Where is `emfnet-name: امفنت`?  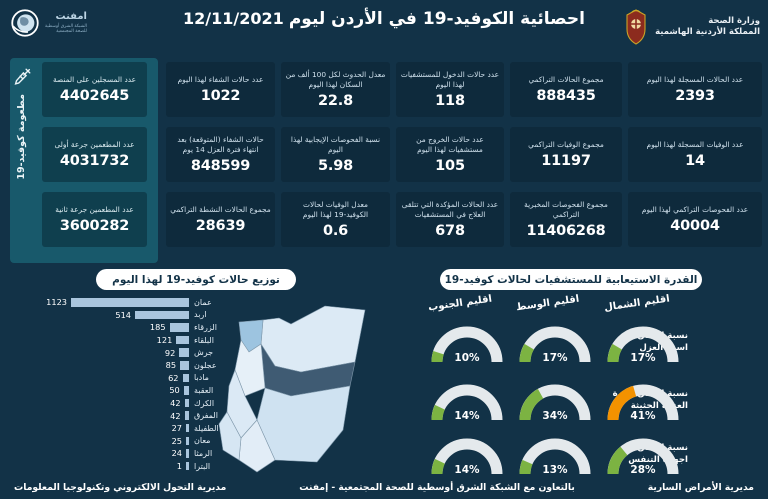 emfnet-name: امفنت is located at coordinates (71, 17).